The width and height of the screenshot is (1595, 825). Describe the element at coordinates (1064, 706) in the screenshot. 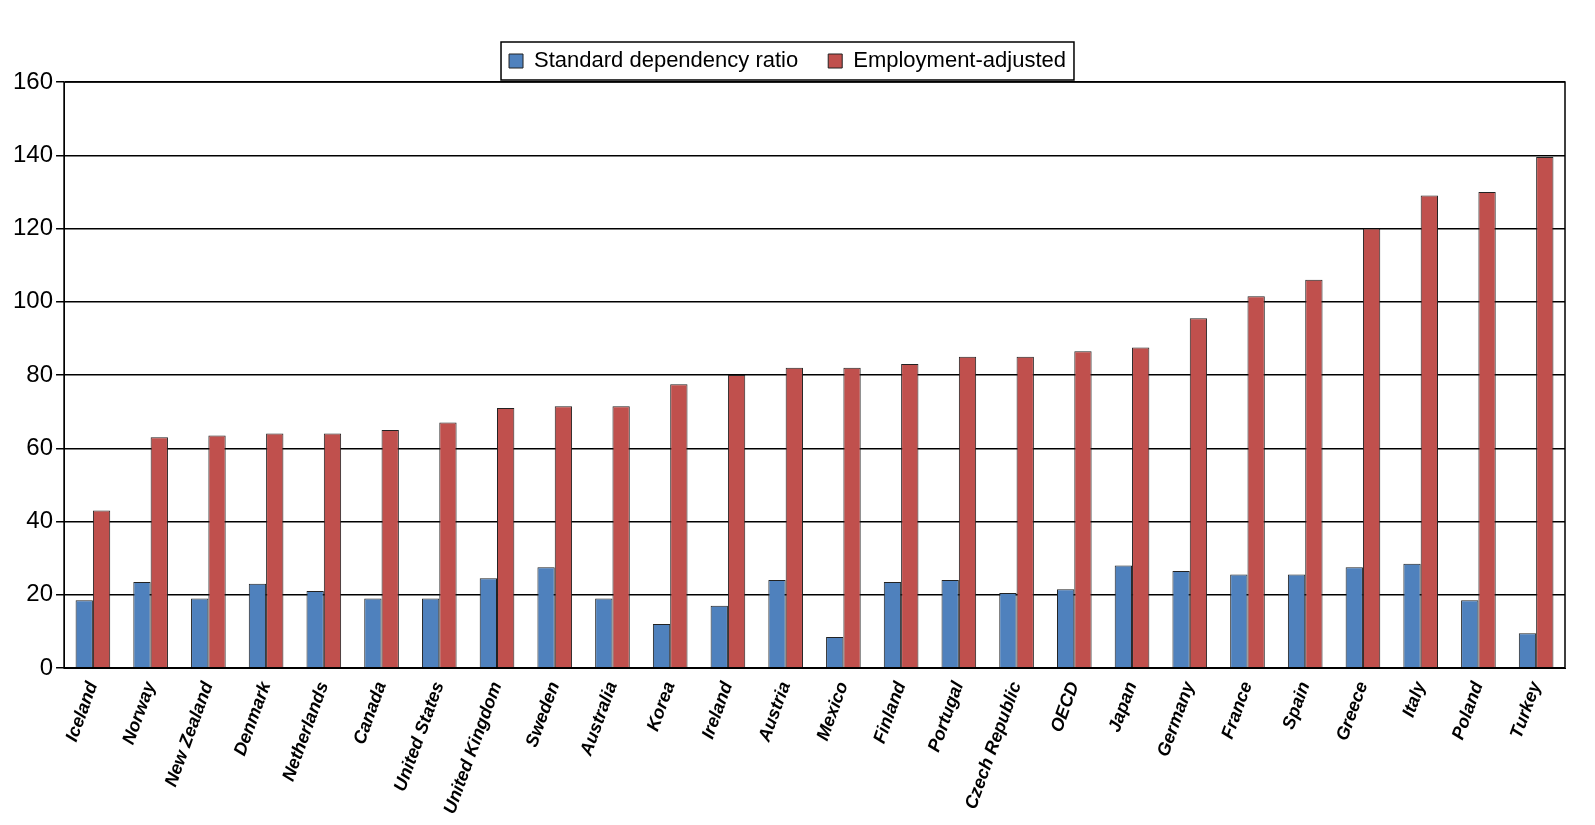

I see `x-tick-label: OECD` at that location.